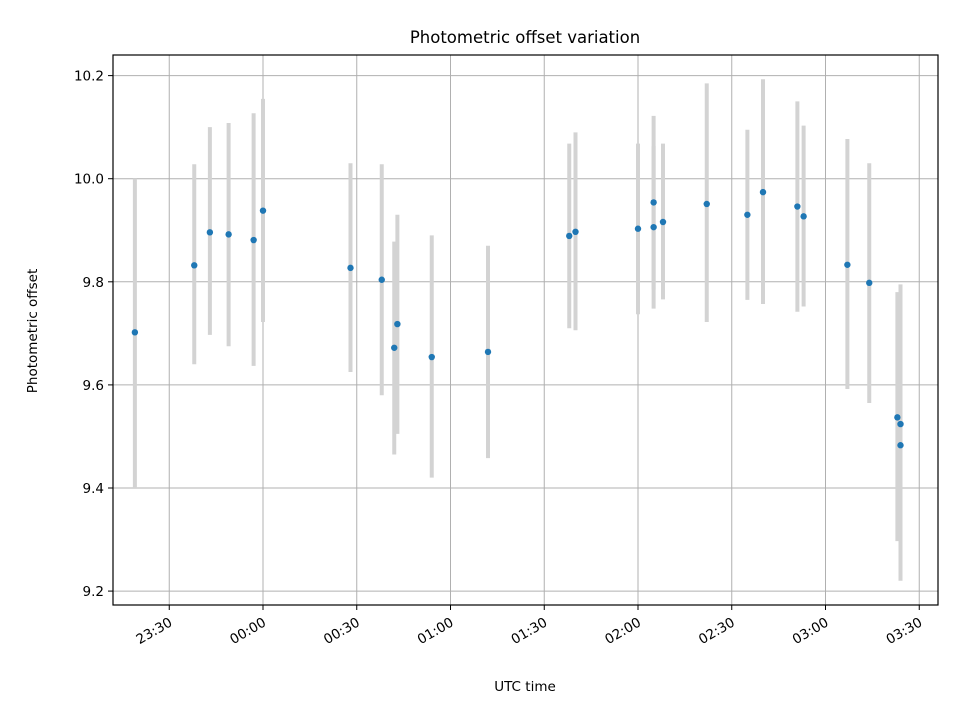 The image size is (960, 720). What do you see at coordinates (525, 37) in the screenshot?
I see `chart-title: Photometric offset variation` at bounding box center [525, 37].